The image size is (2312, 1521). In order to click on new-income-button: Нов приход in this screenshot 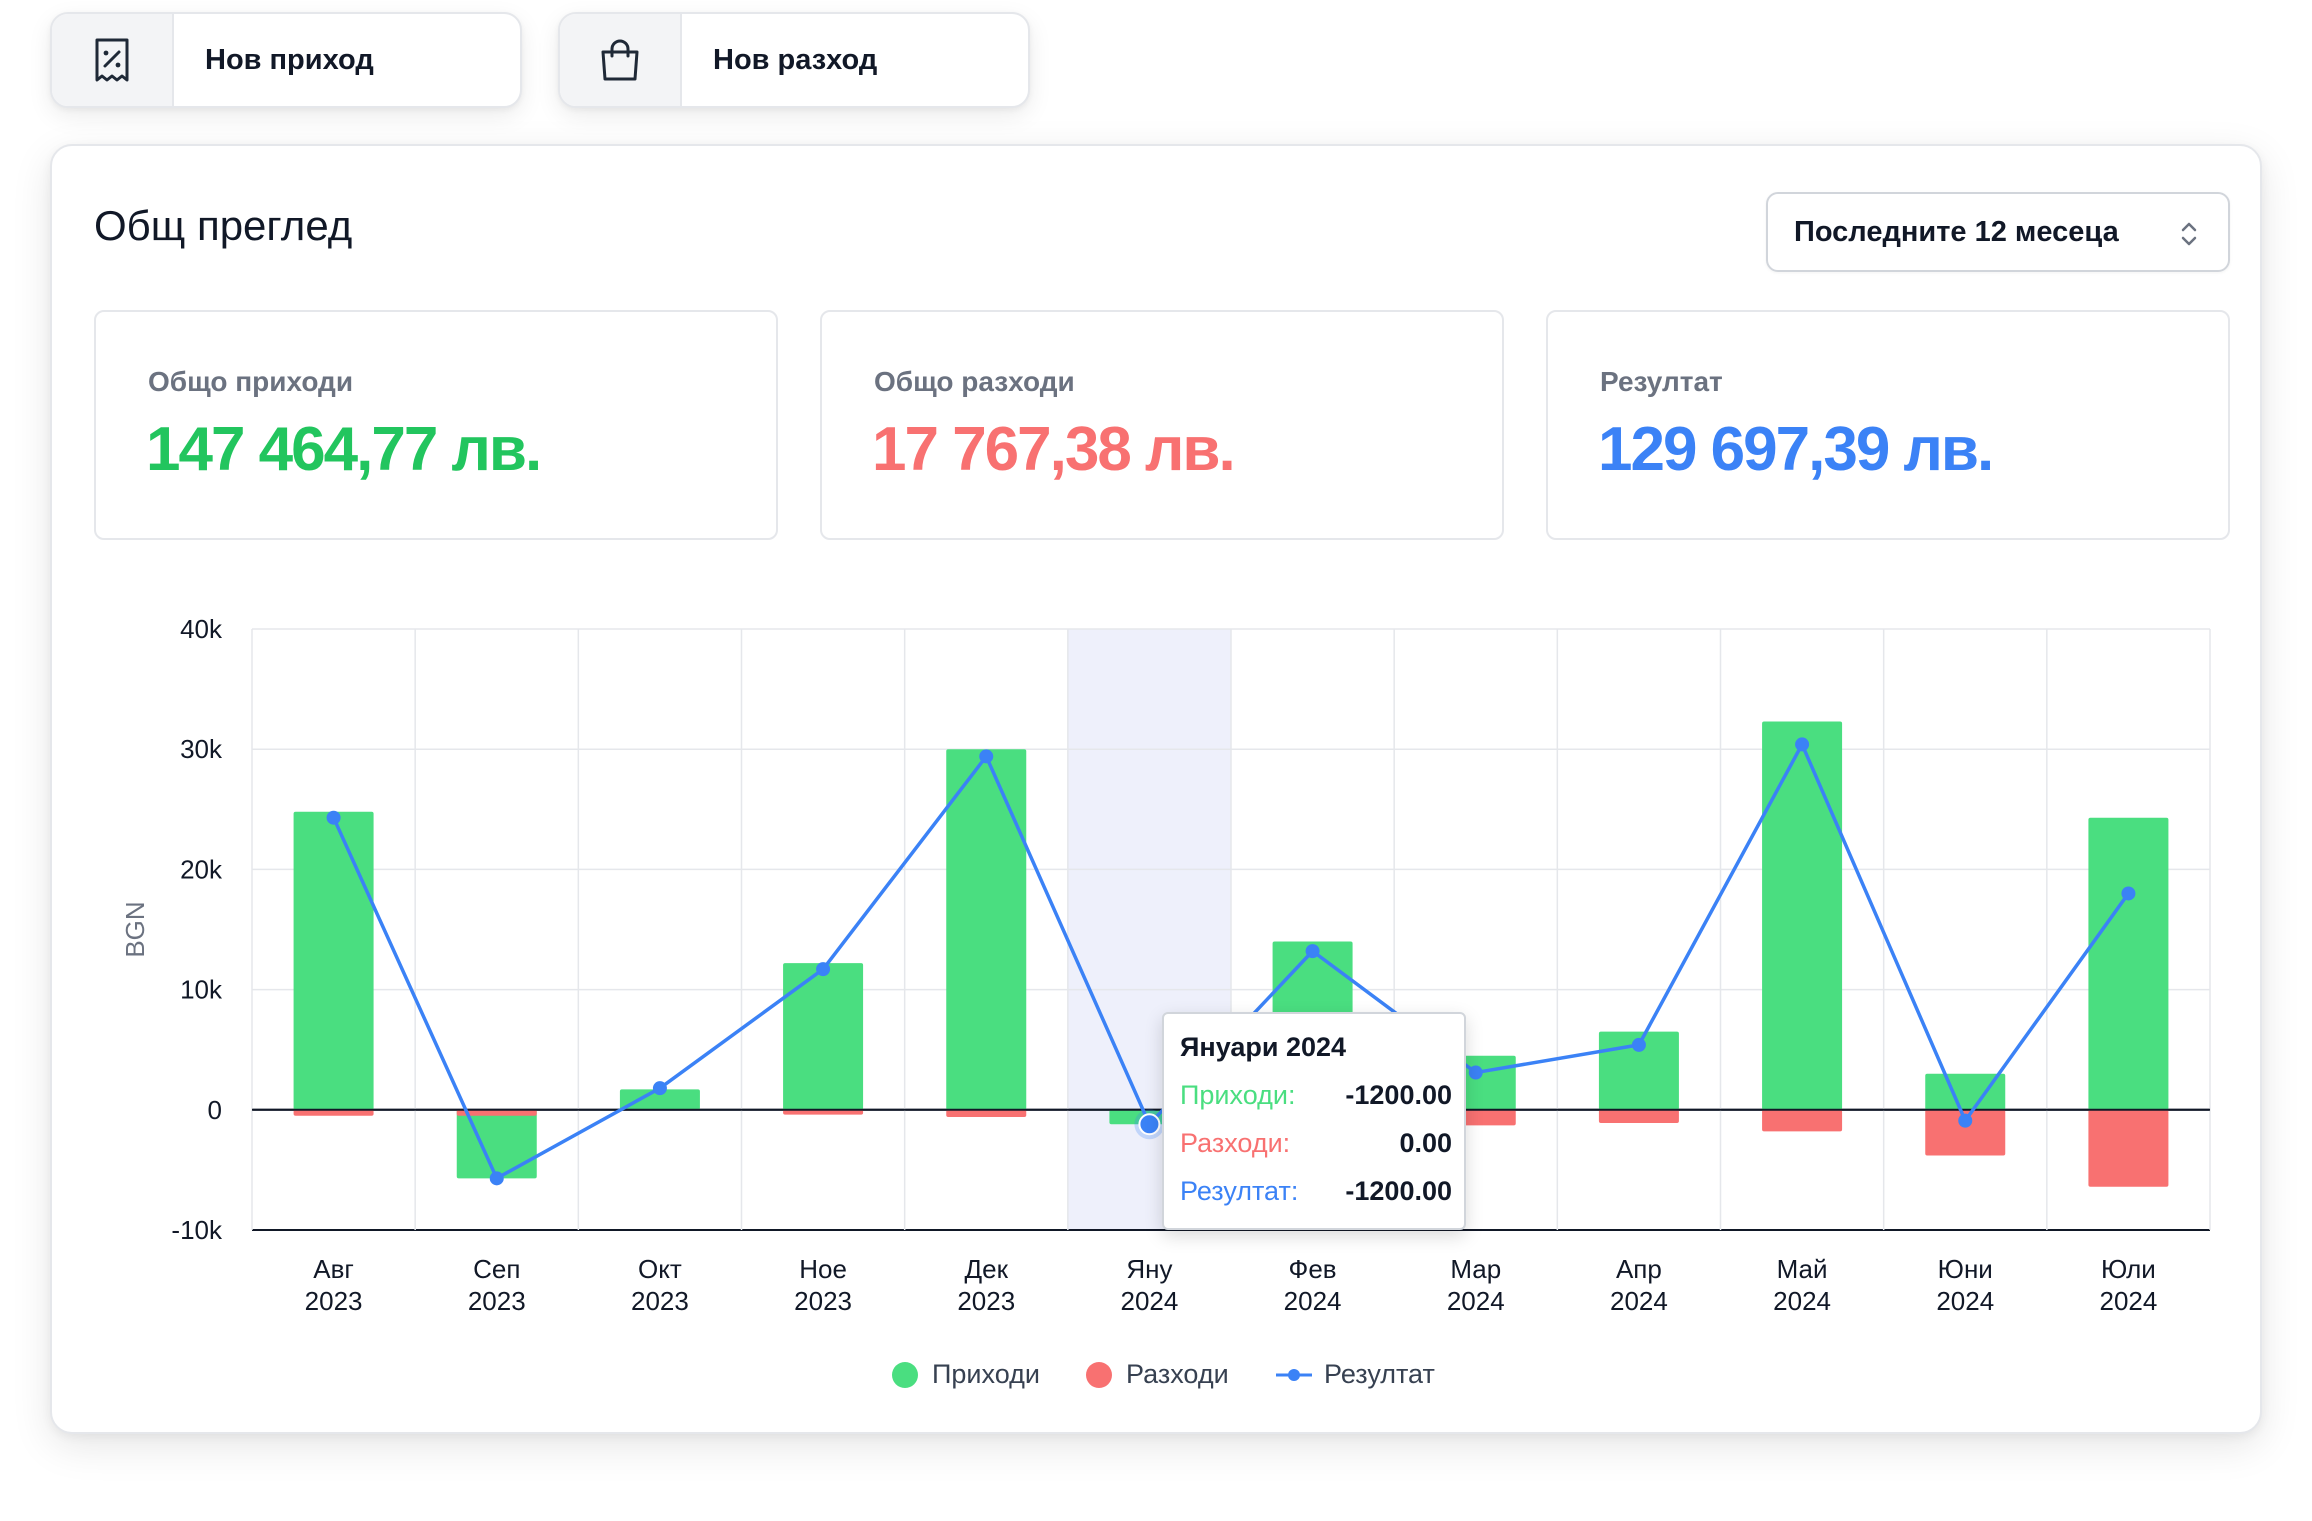, I will do `click(286, 60)`.